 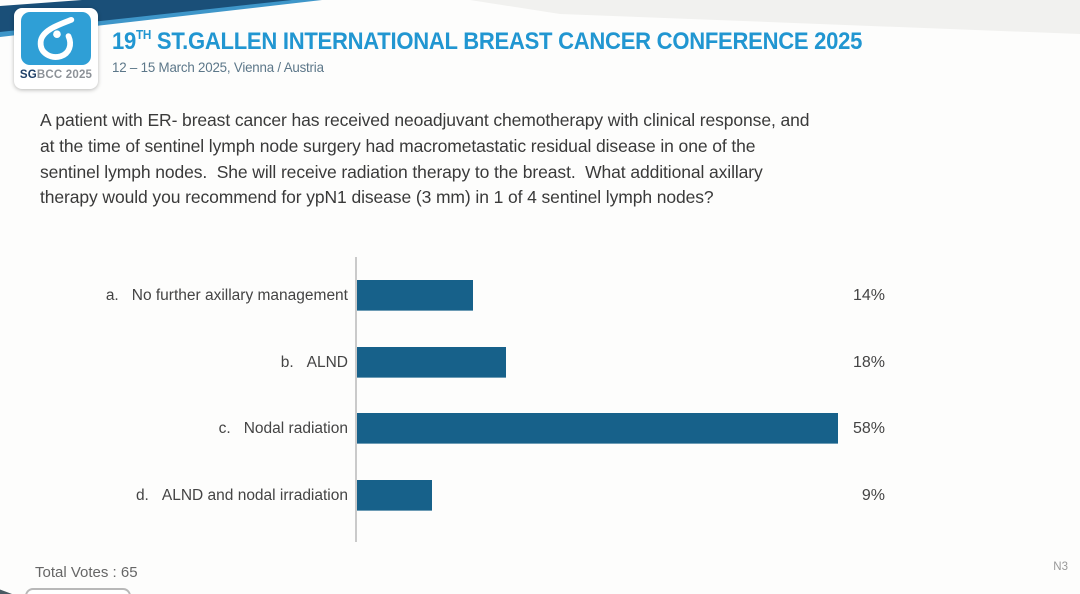 What do you see at coordinates (28, 75) in the screenshot?
I see `logo-brand-bold: SG` at bounding box center [28, 75].